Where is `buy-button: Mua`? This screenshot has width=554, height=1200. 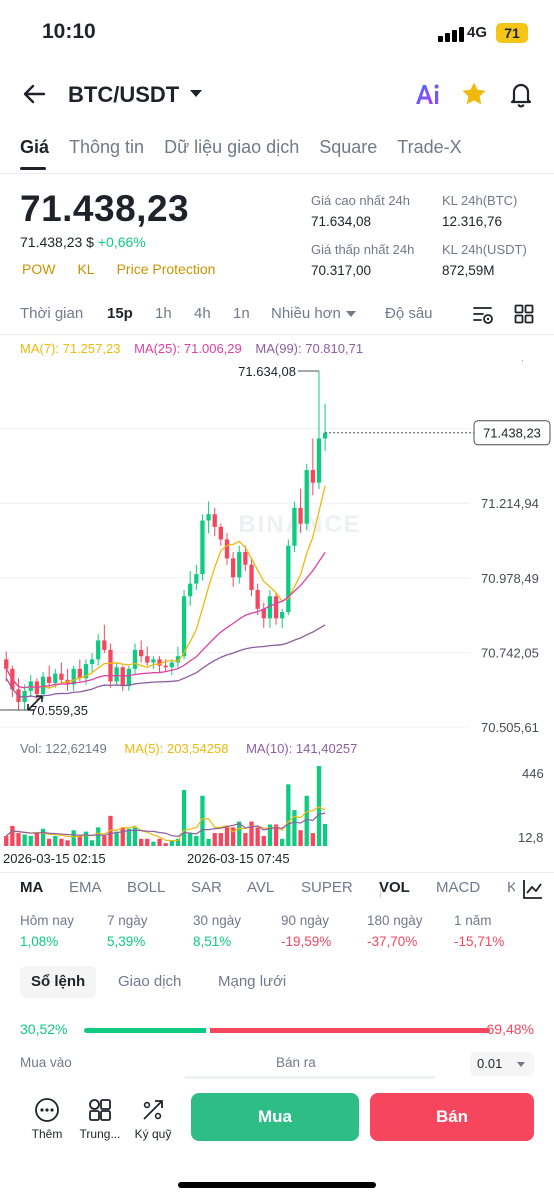
buy-button: Mua is located at coordinates (275, 1117).